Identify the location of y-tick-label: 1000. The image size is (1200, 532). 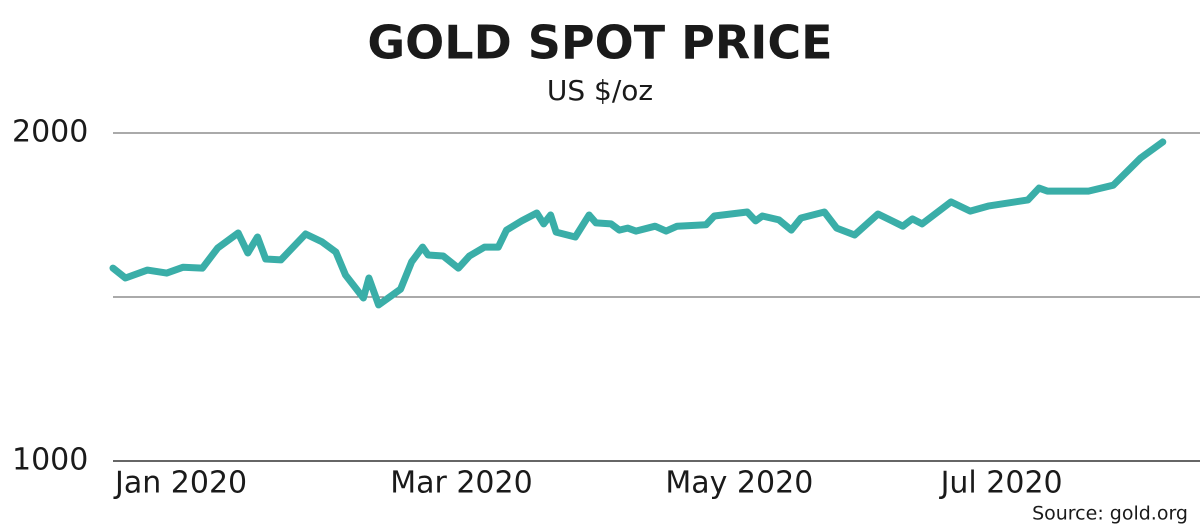
(50, 460).